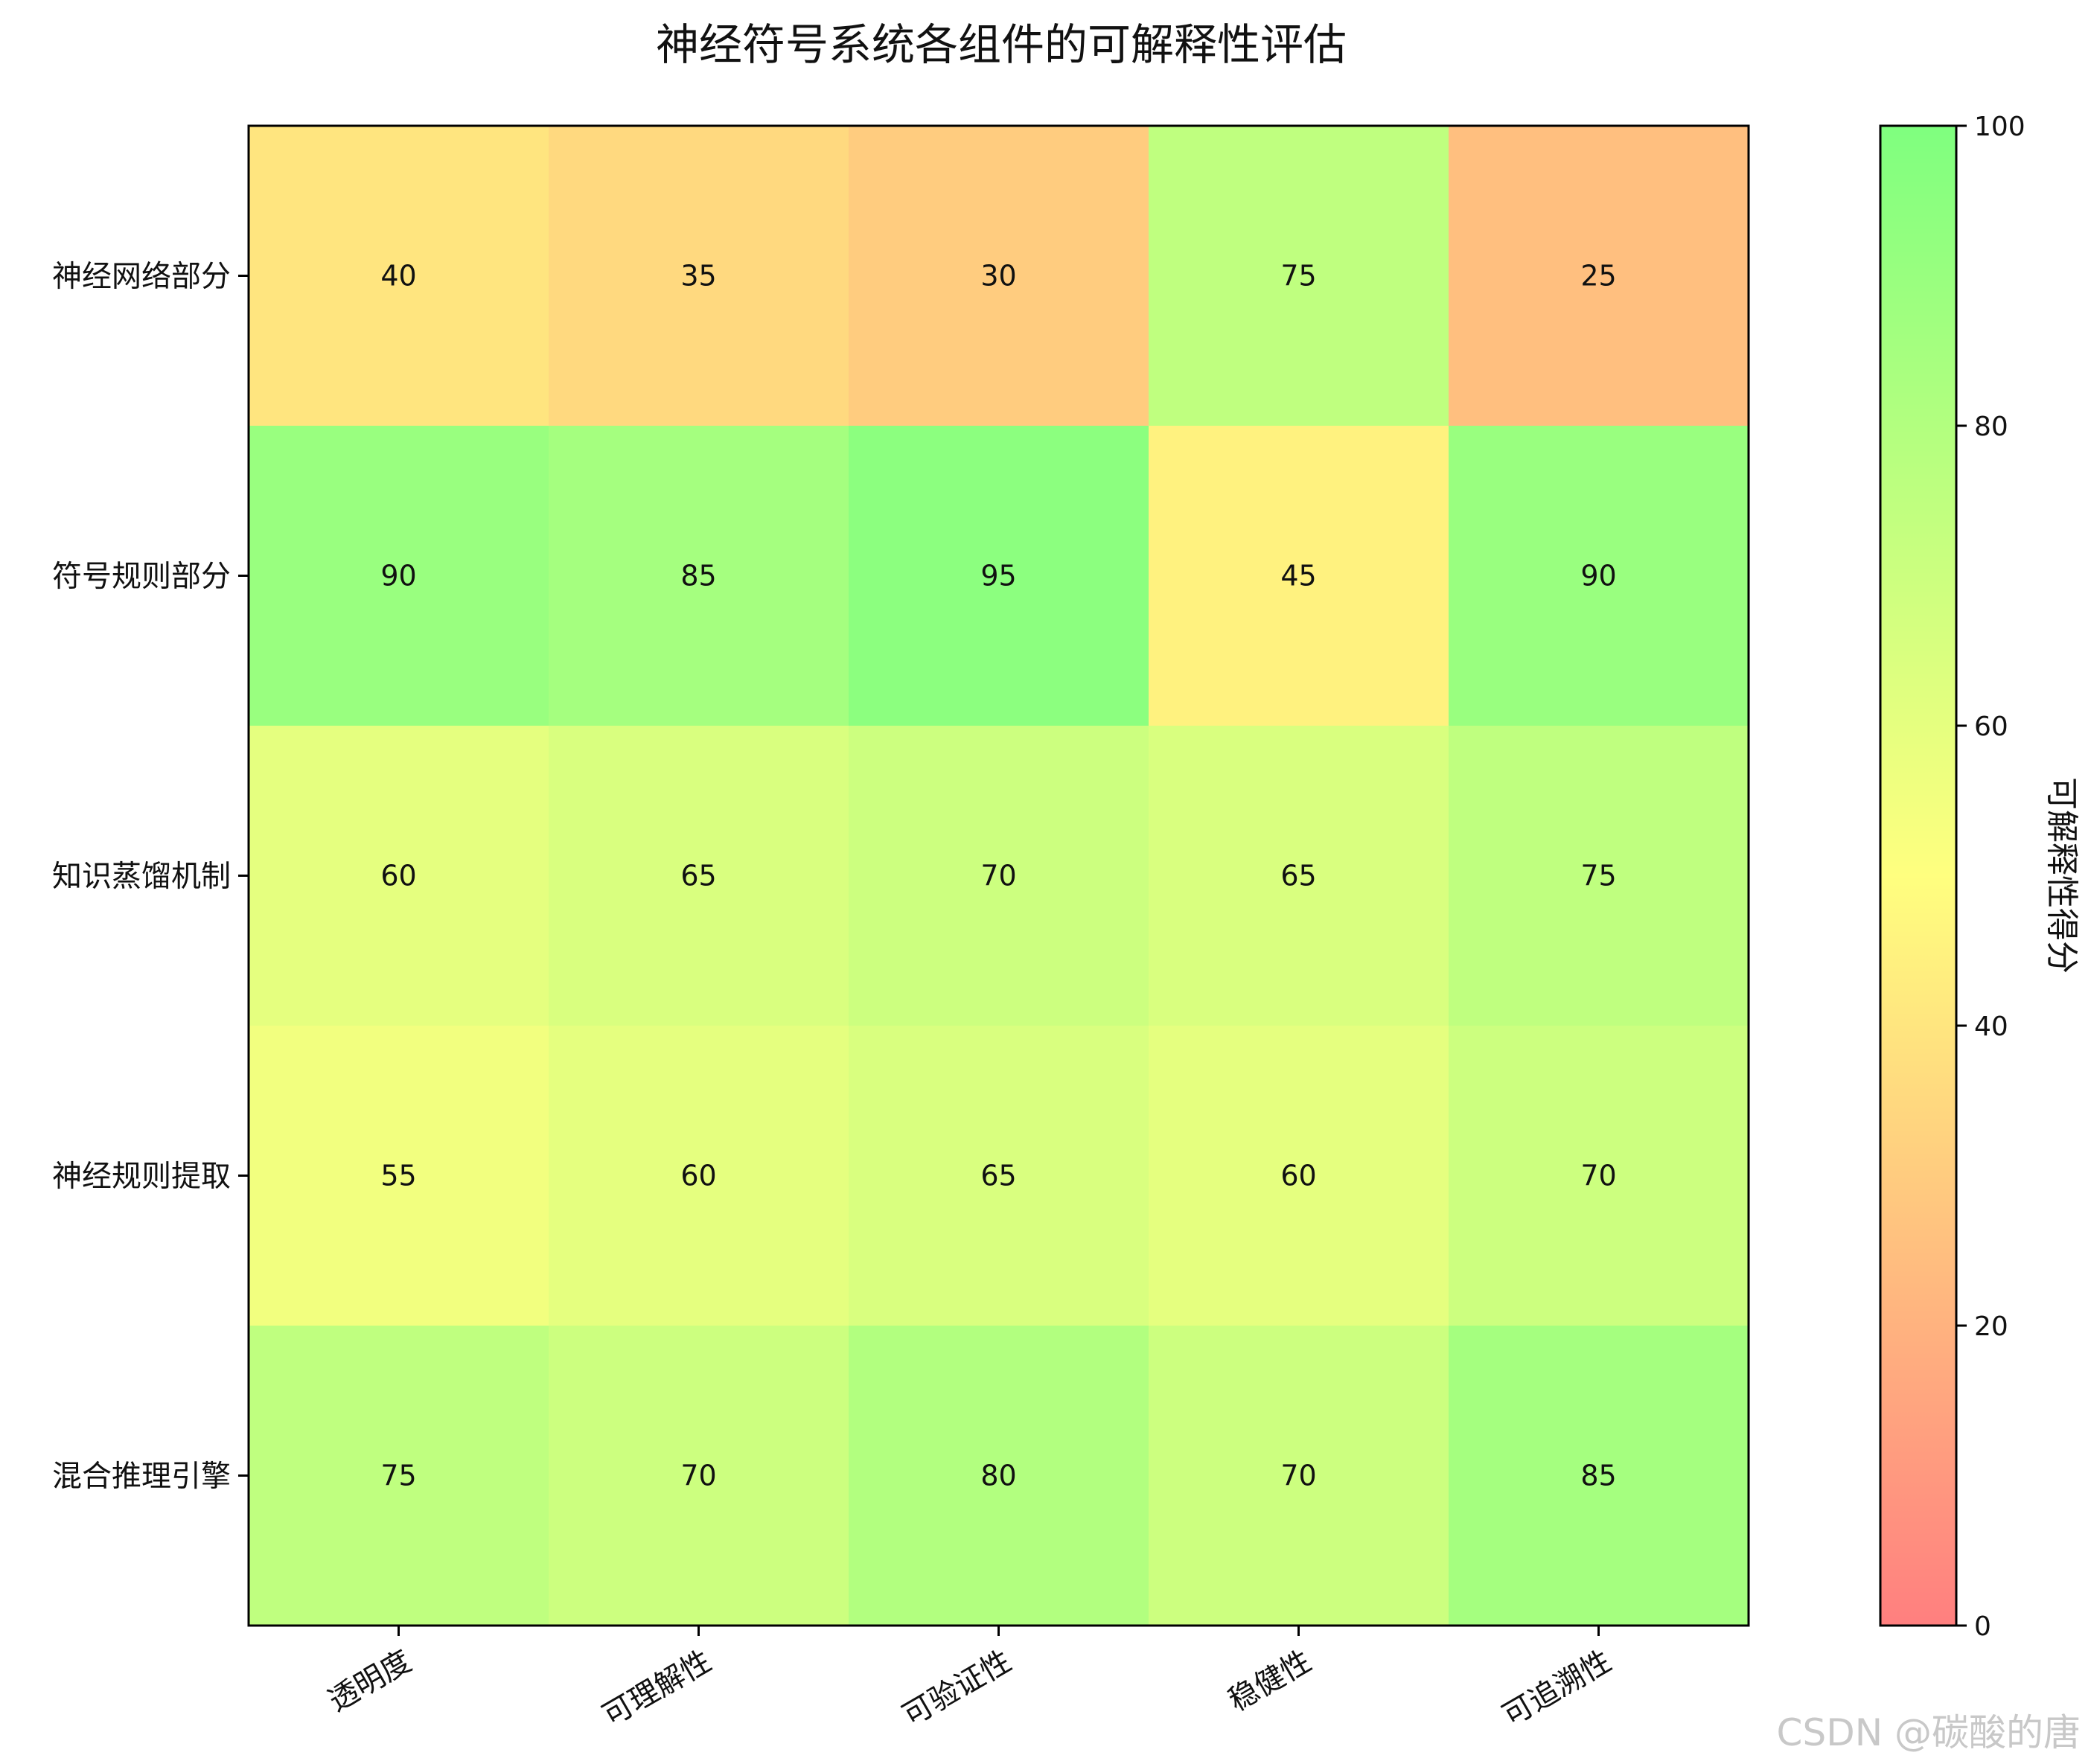  I want to click on watermark: CSDN @碳酸的唐, so click(1929, 1732).